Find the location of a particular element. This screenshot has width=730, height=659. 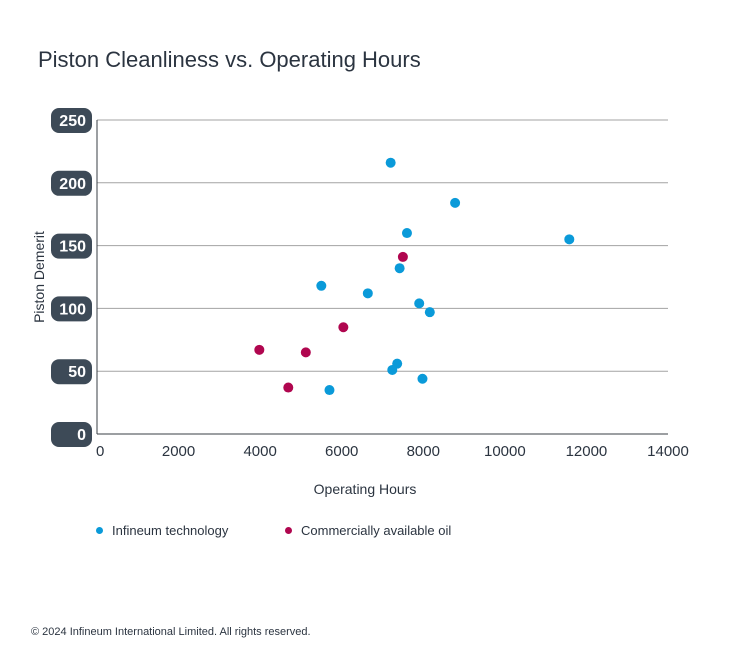

x-axis-label: Operating Hours is located at coordinates (365, 489).